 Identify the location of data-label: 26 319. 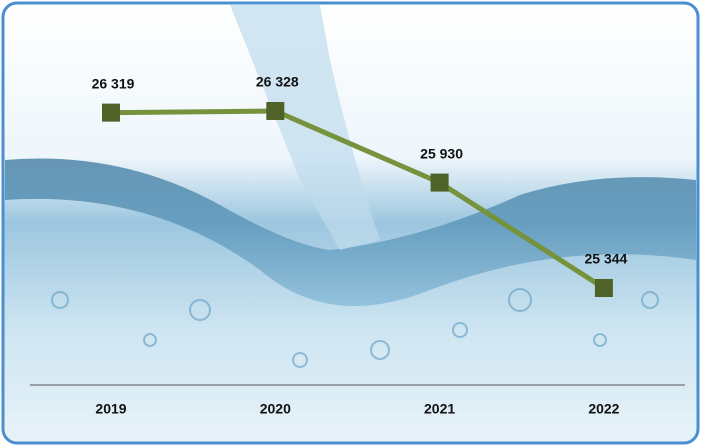
(113, 83).